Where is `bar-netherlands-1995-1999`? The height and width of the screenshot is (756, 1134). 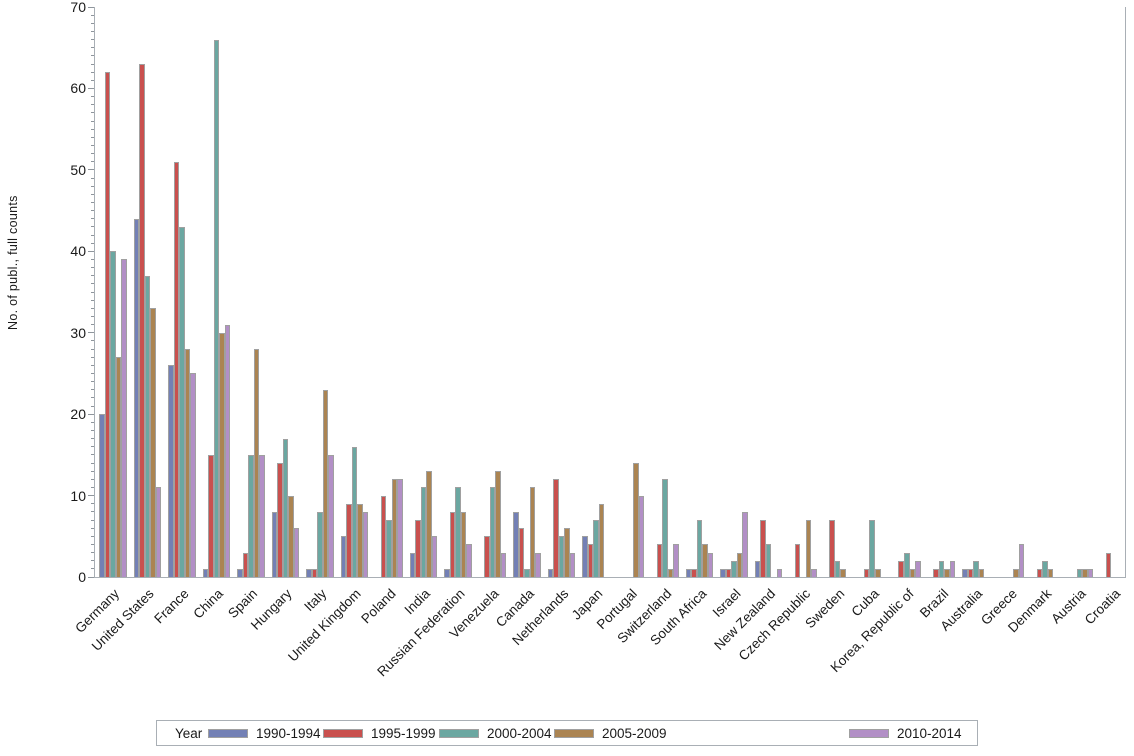
bar-netherlands-1995-1999 is located at coordinates (556, 528).